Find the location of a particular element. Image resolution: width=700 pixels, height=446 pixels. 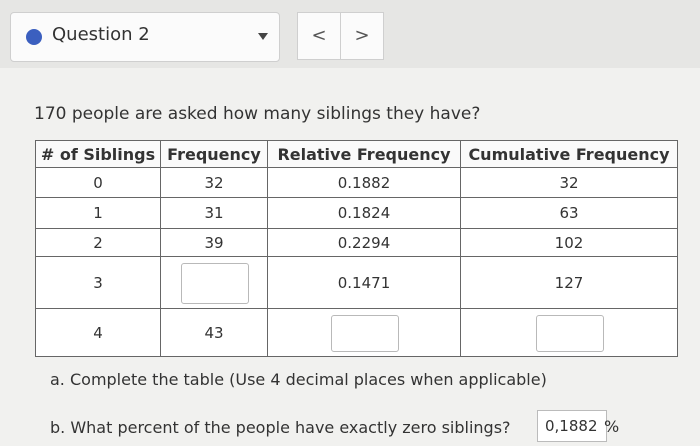

column-header: Frequency is located at coordinates (214, 154).